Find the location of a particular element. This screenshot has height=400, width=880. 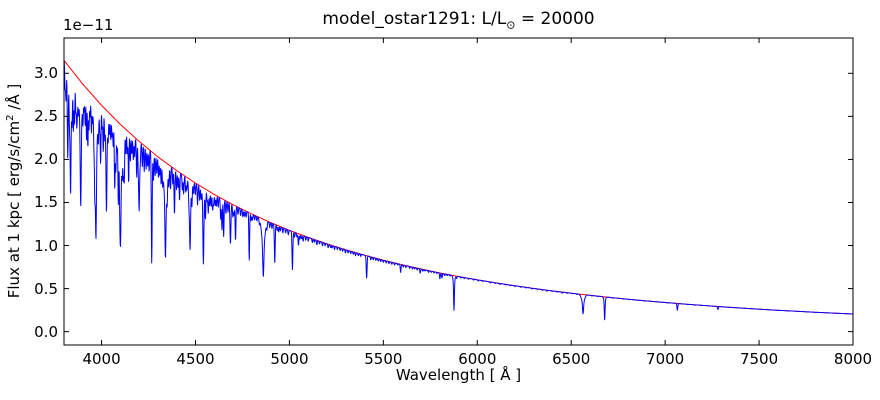

y-tick-label: 1.5 is located at coordinates (46, 202).